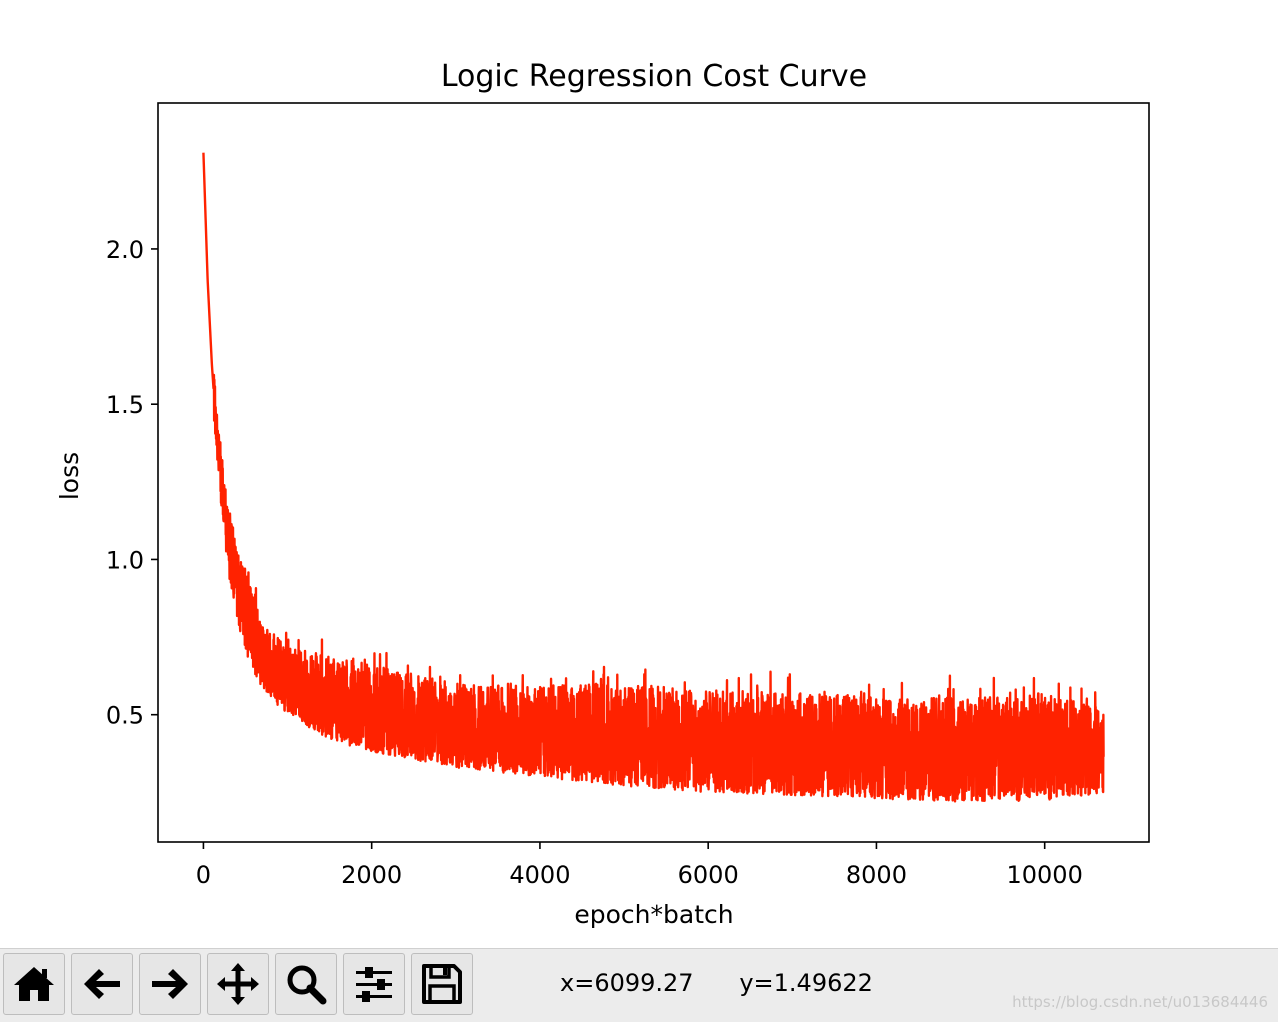 Image resolution: width=1278 pixels, height=1022 pixels. I want to click on y-tick-label: 0.5, so click(125, 716).